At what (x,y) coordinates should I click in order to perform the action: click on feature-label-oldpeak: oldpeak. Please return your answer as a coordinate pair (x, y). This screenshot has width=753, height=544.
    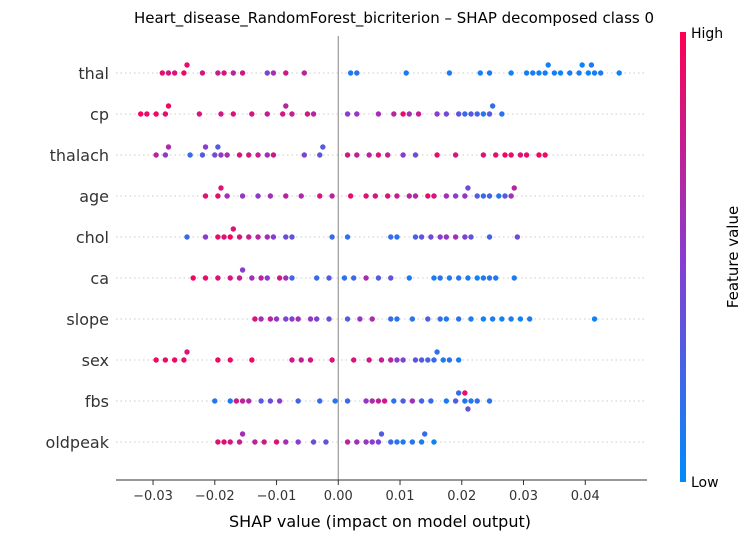
    Looking at the image, I should click on (78, 442).